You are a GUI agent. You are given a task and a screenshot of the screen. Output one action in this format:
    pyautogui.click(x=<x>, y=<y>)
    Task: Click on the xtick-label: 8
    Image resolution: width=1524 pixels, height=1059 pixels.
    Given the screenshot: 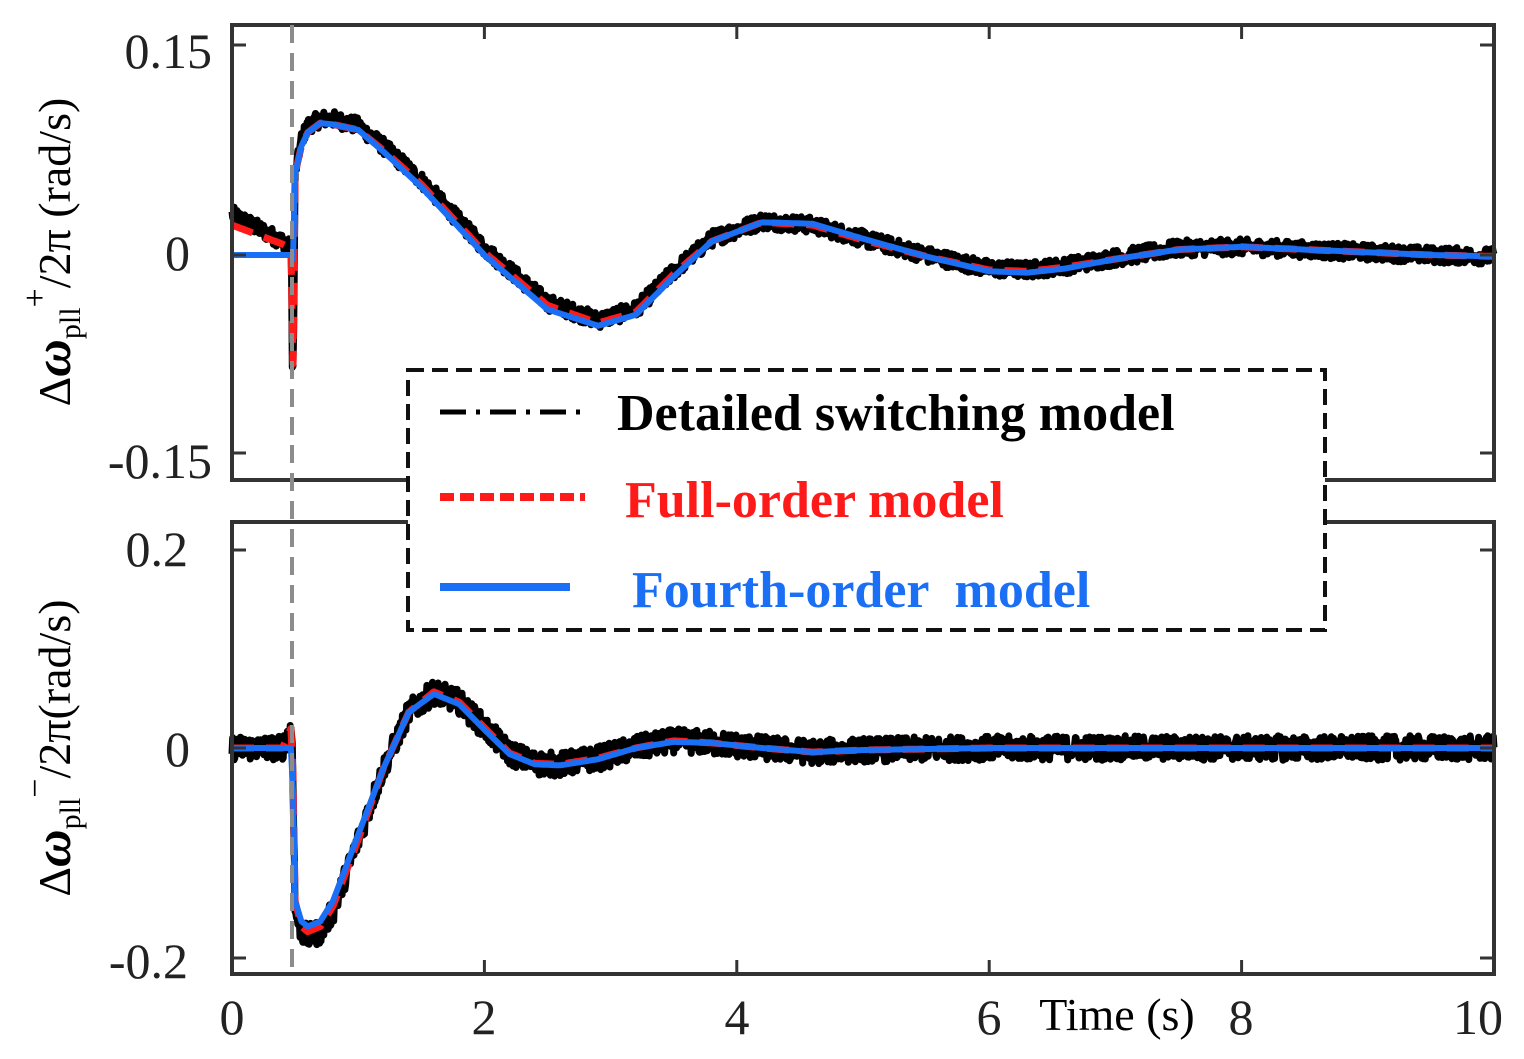 What is the action you would take?
    pyautogui.click(x=1241, y=1017)
    